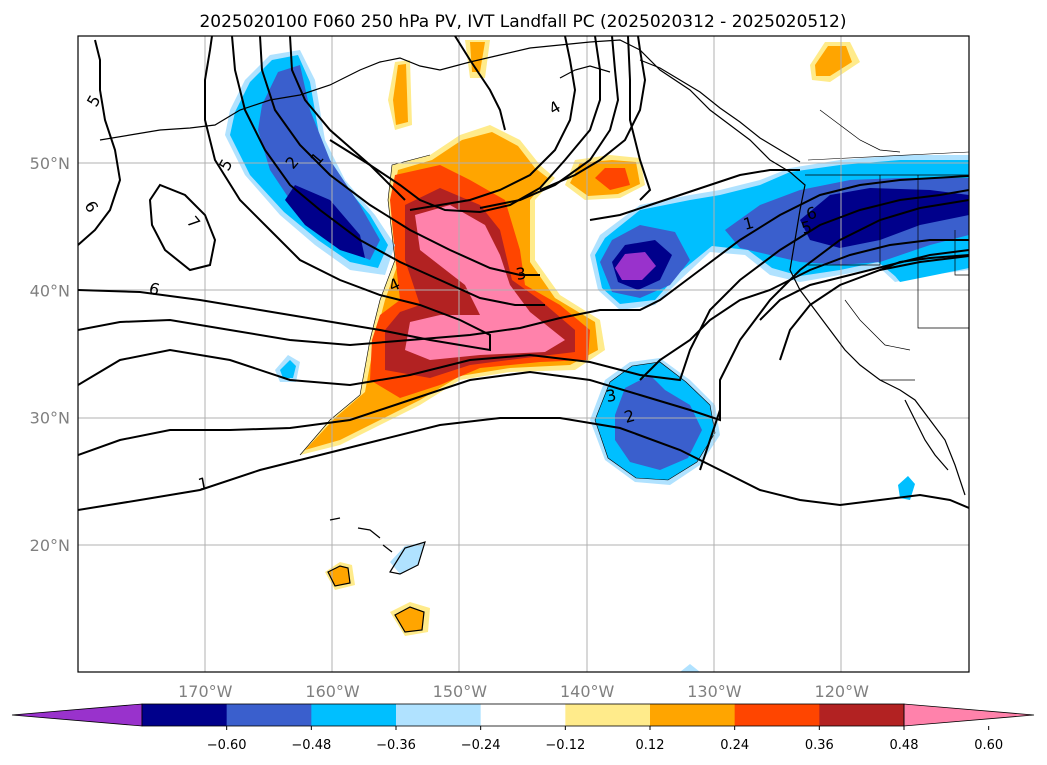 The height and width of the screenshot is (765, 1047). I want to click on lat-tick-label: 20°N, so click(50, 545).